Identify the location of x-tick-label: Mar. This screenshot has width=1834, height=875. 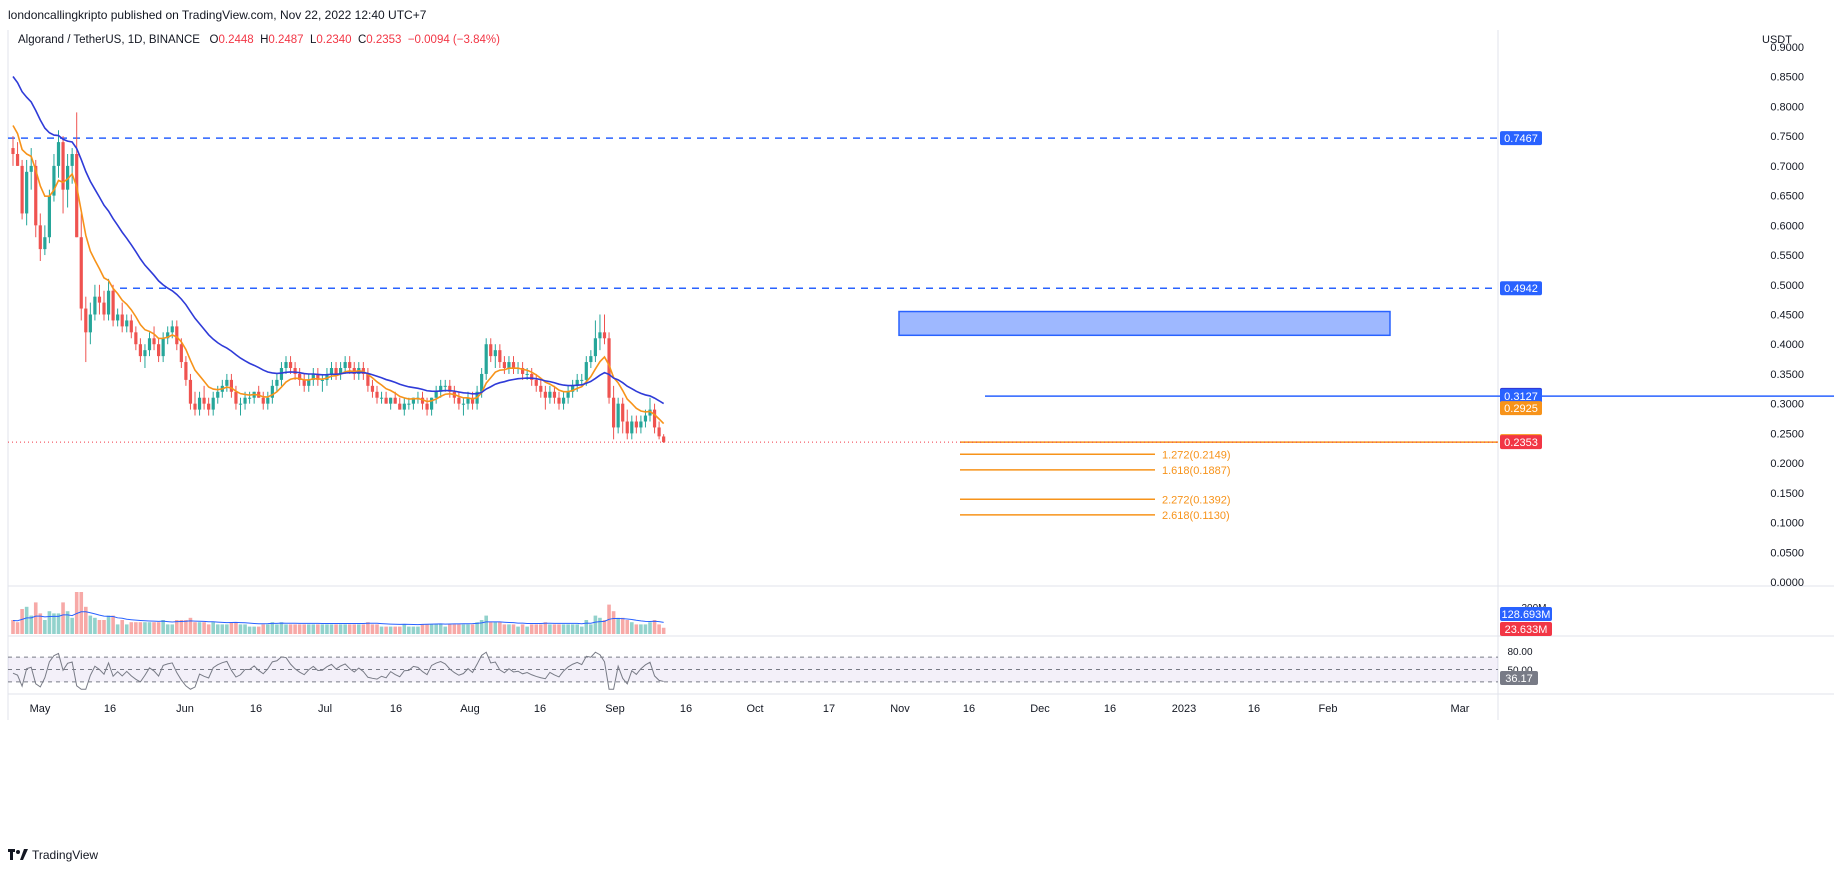
(1460, 709).